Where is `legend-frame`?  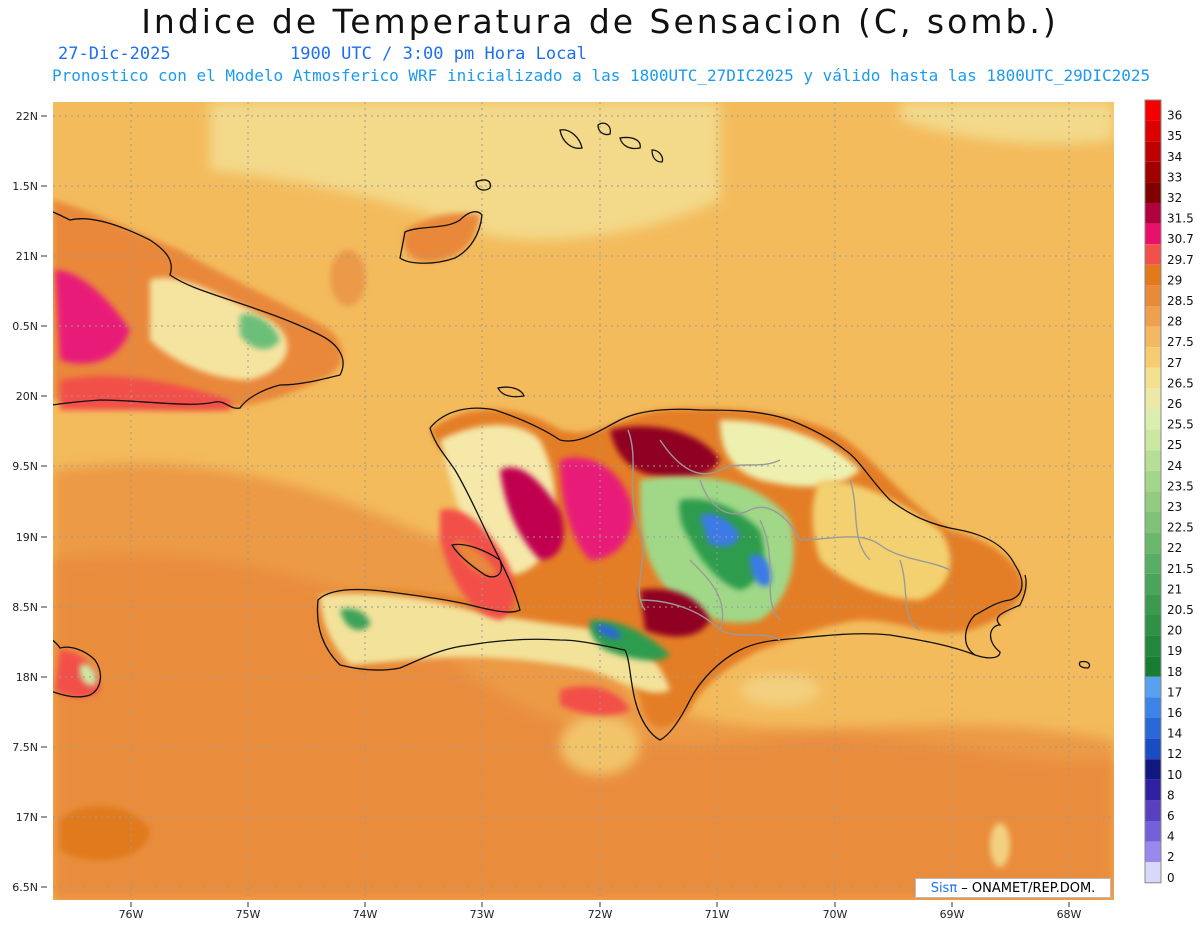
legend-frame is located at coordinates (1153, 491).